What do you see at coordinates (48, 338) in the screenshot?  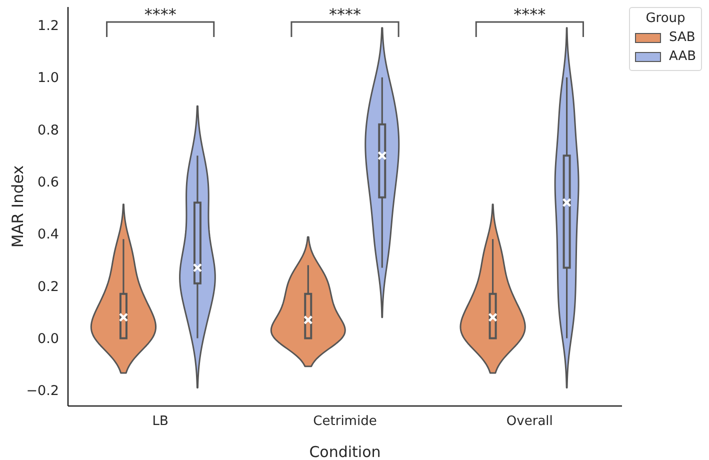 I see `y-tick-label: 0.0` at bounding box center [48, 338].